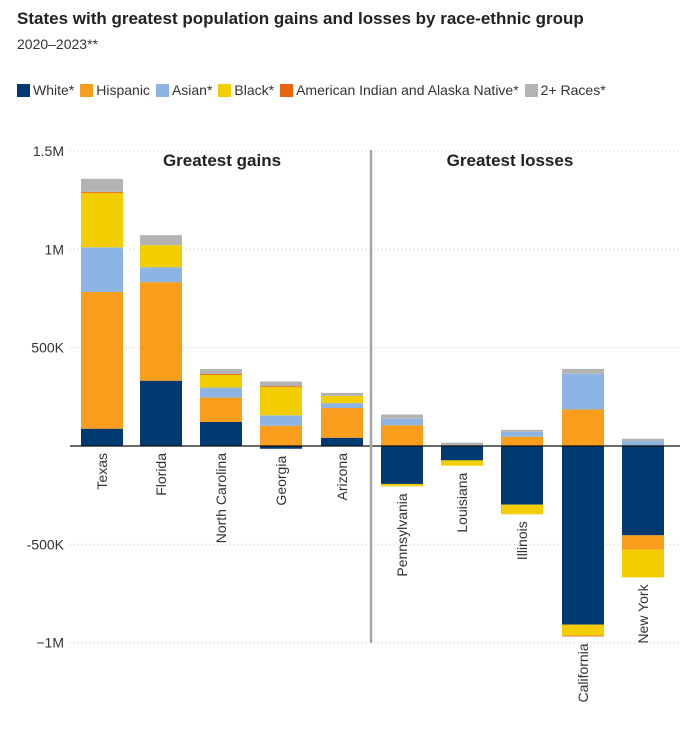 The image size is (700, 729). I want to click on y-tick-label: 1M, so click(54, 249).